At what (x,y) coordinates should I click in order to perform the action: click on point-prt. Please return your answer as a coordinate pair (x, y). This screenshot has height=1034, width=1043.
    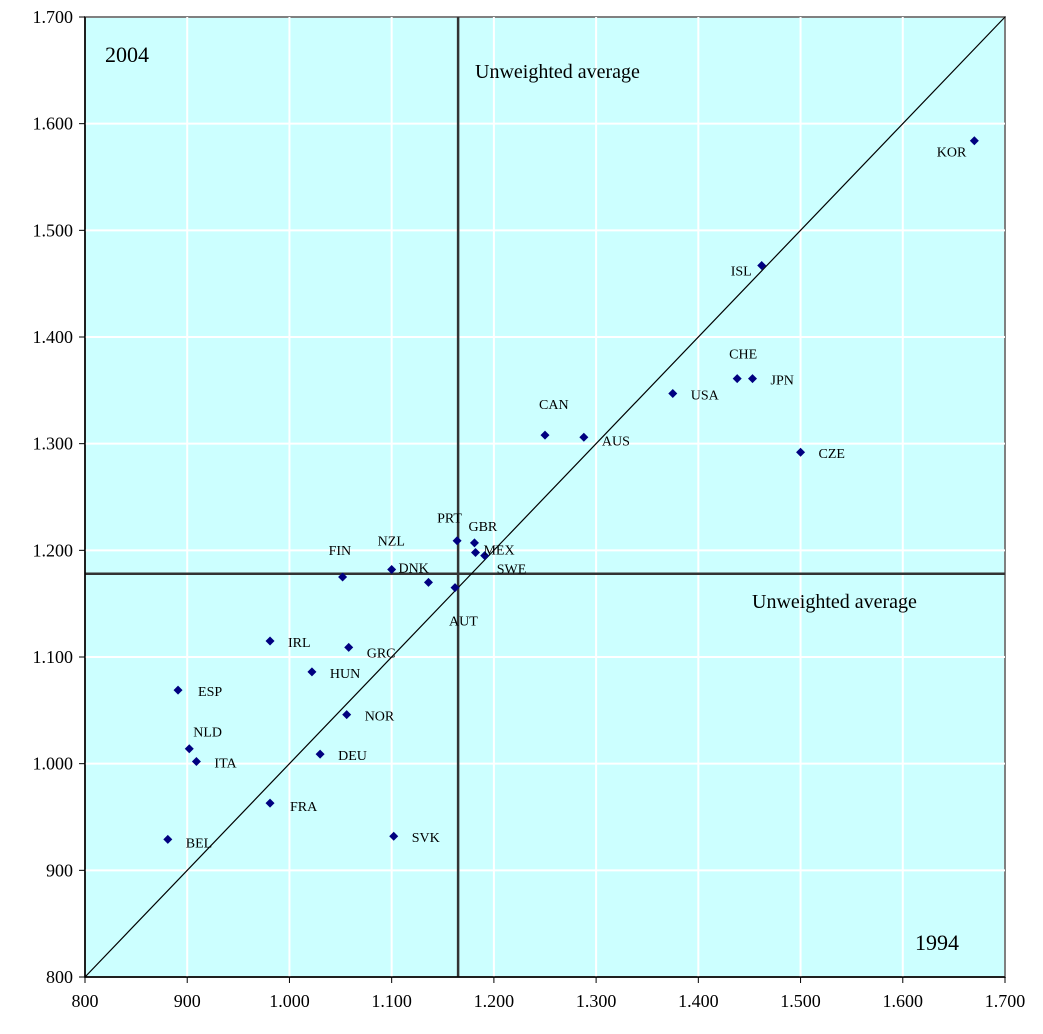
    Looking at the image, I should click on (457, 541).